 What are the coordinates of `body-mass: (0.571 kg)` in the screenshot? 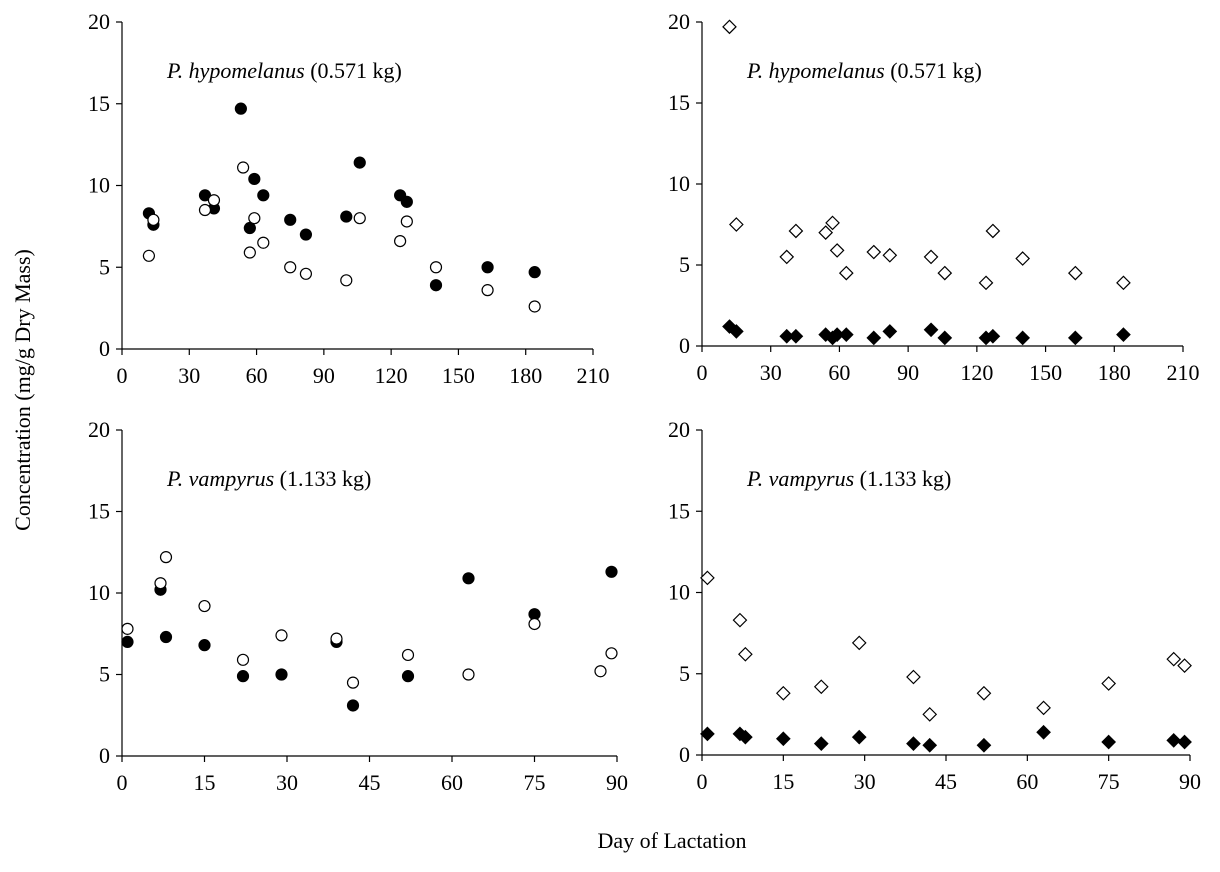 It's located at (933, 70).